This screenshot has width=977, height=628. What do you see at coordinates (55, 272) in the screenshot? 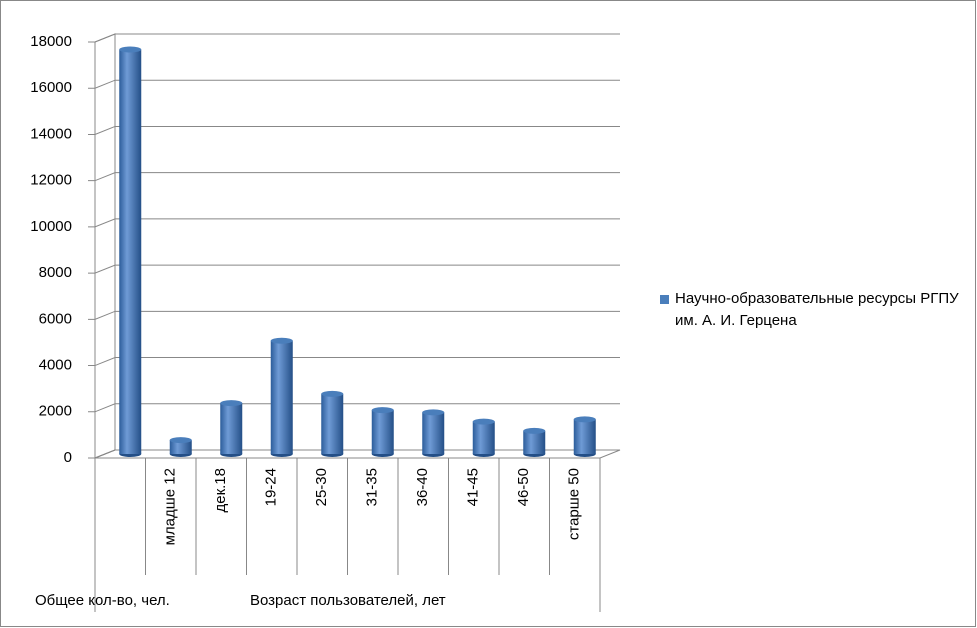
I see `y-tick-label: 8000` at bounding box center [55, 272].